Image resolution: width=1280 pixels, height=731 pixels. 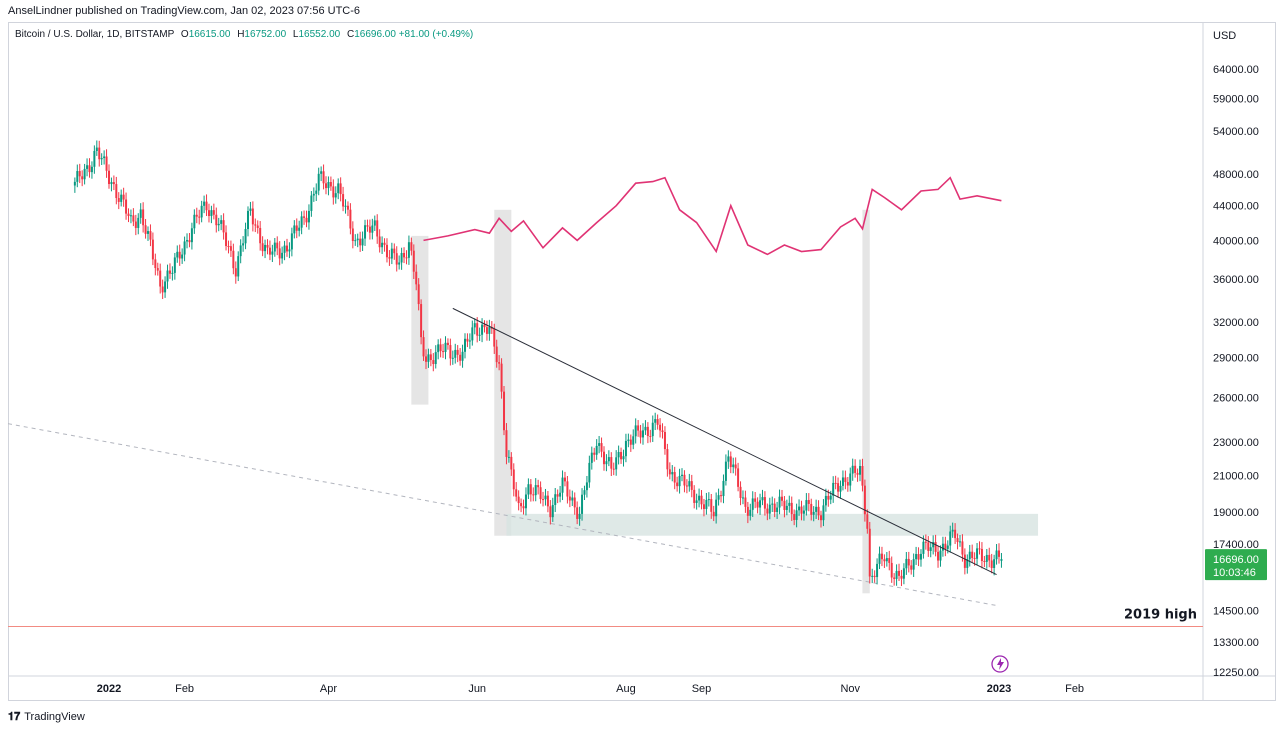 What do you see at coordinates (712, 216) in the screenshot?
I see `overlay-series-line` at bounding box center [712, 216].